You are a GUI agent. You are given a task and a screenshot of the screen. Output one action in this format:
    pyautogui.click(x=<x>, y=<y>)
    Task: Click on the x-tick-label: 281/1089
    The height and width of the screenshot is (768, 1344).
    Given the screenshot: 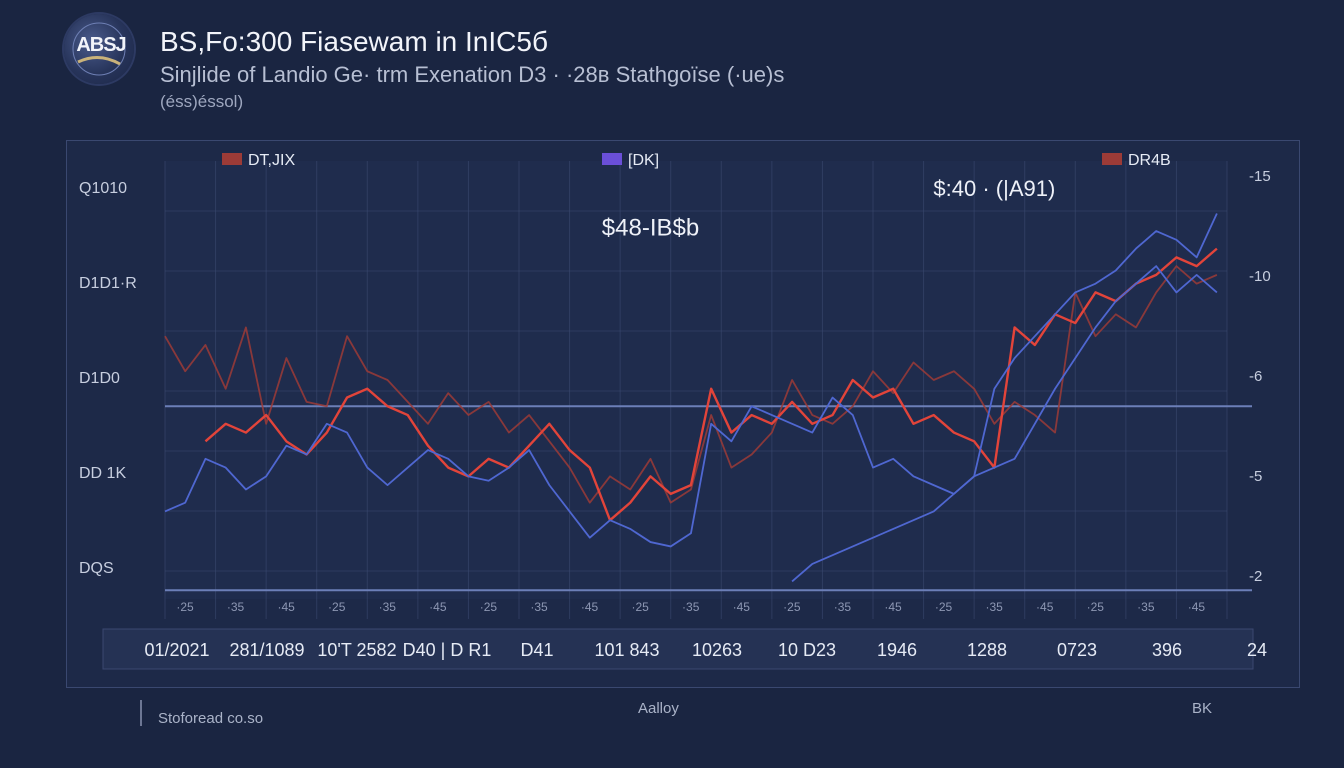 What is the action you would take?
    pyautogui.click(x=266, y=650)
    